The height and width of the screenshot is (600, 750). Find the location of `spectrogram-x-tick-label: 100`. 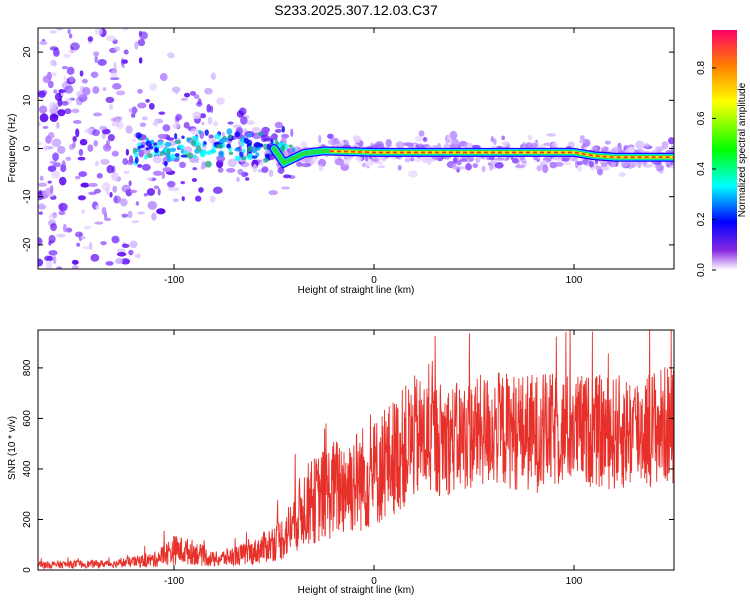

spectrogram-x-tick-label: 100 is located at coordinates (574, 280).